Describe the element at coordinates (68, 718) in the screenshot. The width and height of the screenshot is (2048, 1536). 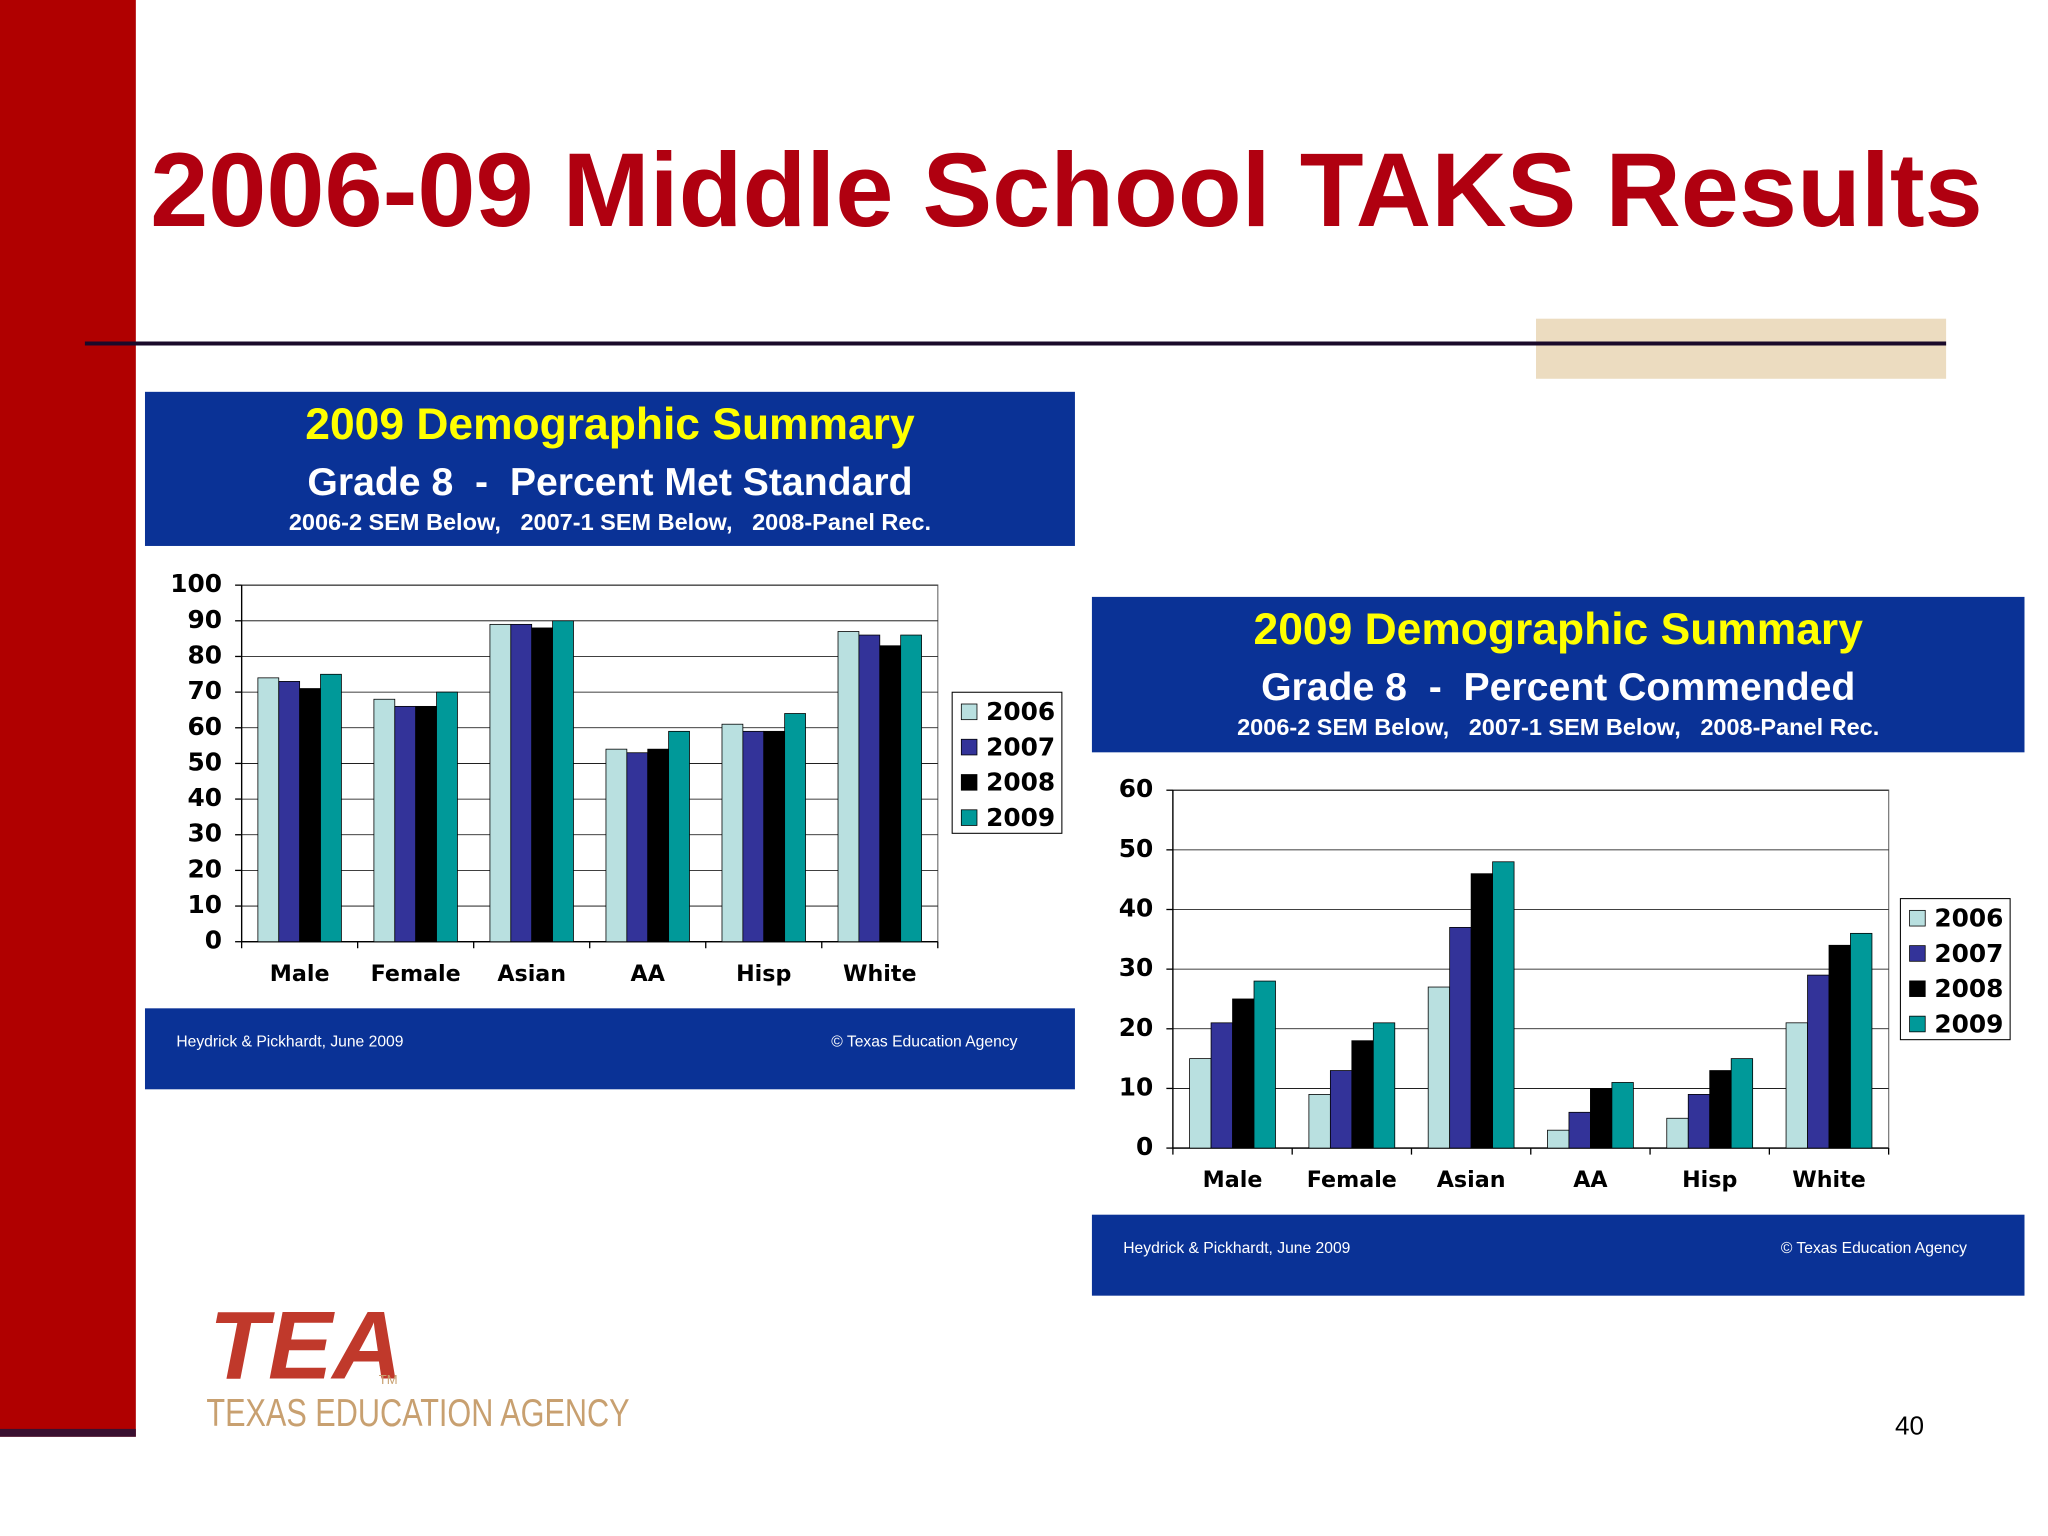
I see `side-bar` at that location.